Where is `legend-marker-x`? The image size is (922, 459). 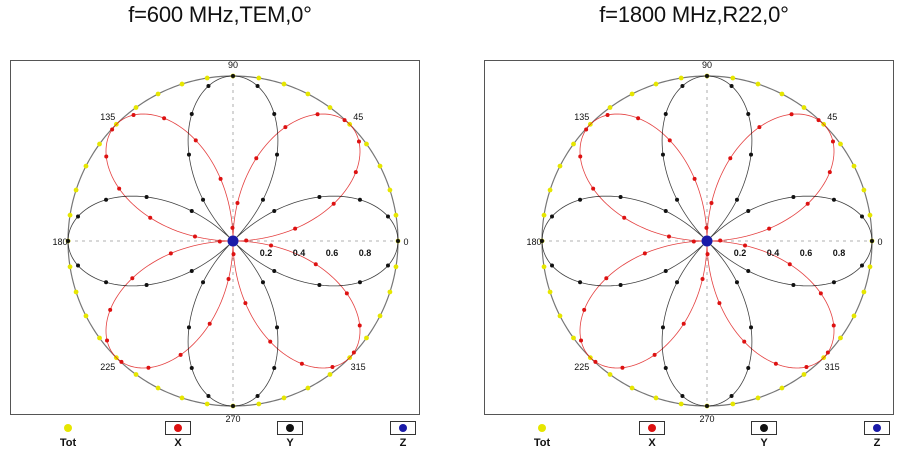
legend-marker-x is located at coordinates (652, 428).